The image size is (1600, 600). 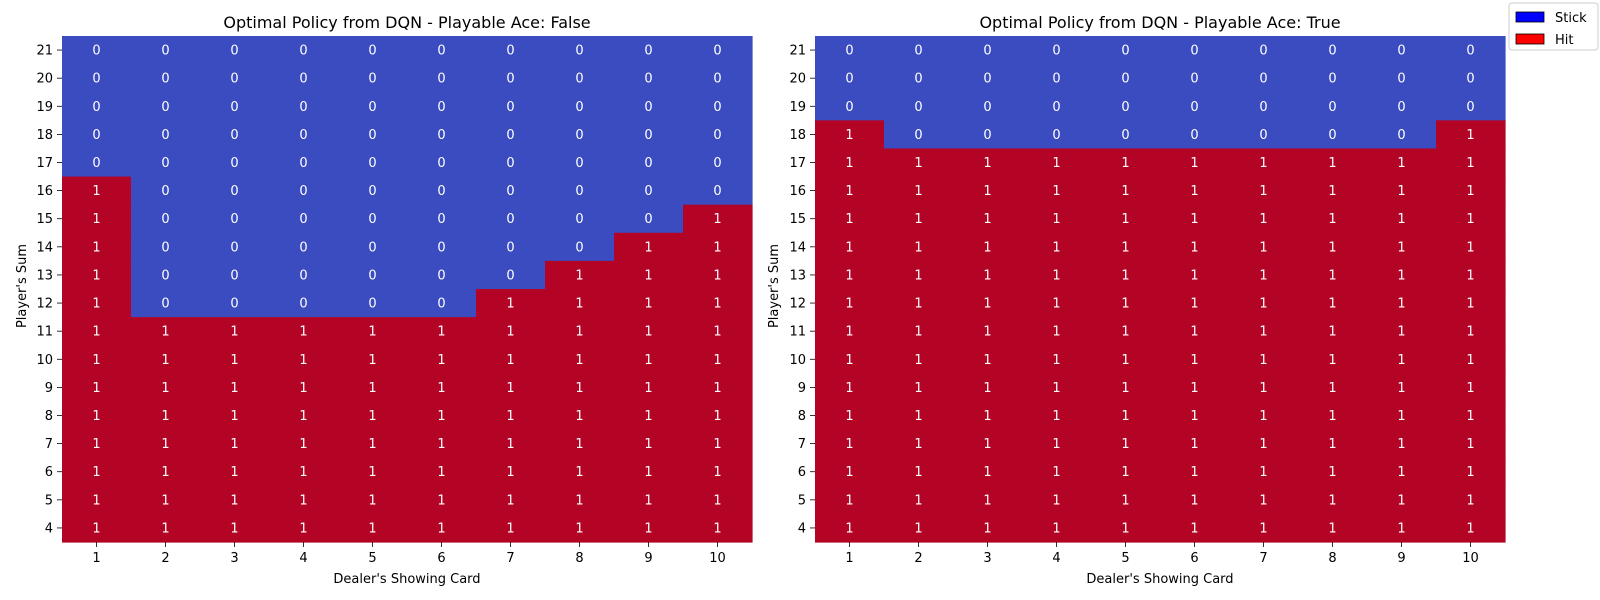 What do you see at coordinates (802, 416) in the screenshot?
I see `y-tick-label: 8` at bounding box center [802, 416].